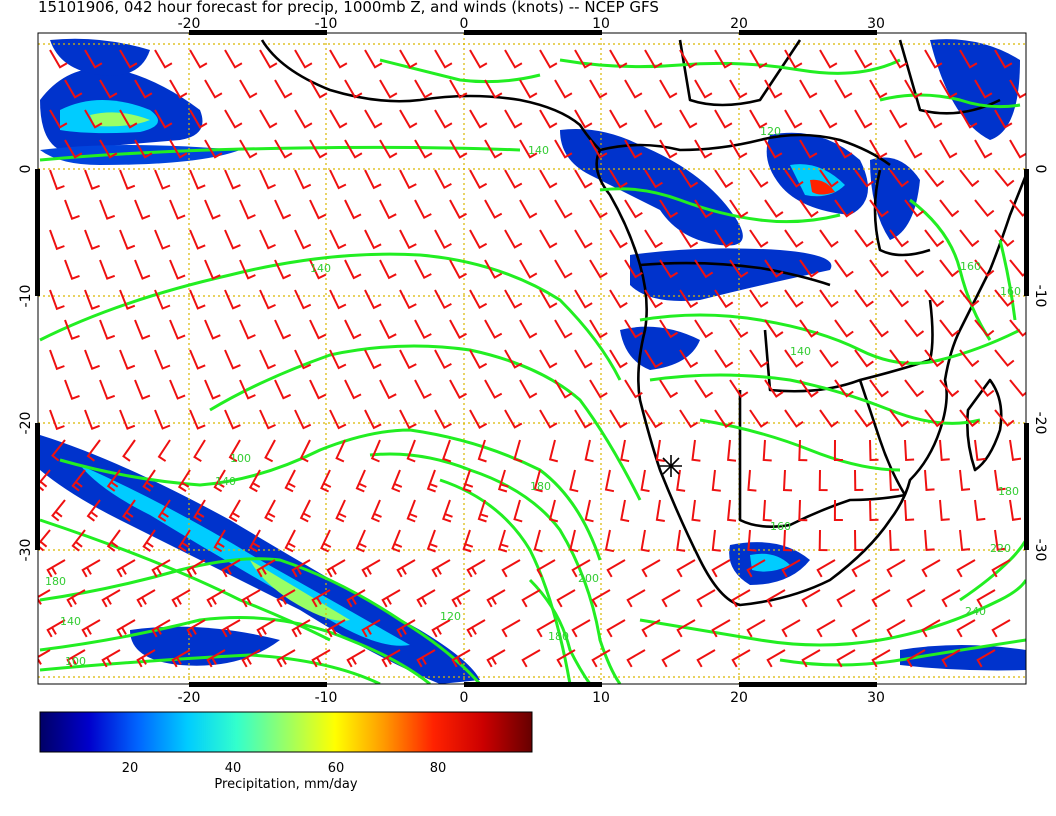  Describe the element at coordinates (770, 131) in the screenshot. I see `contour-label: 120` at that location.